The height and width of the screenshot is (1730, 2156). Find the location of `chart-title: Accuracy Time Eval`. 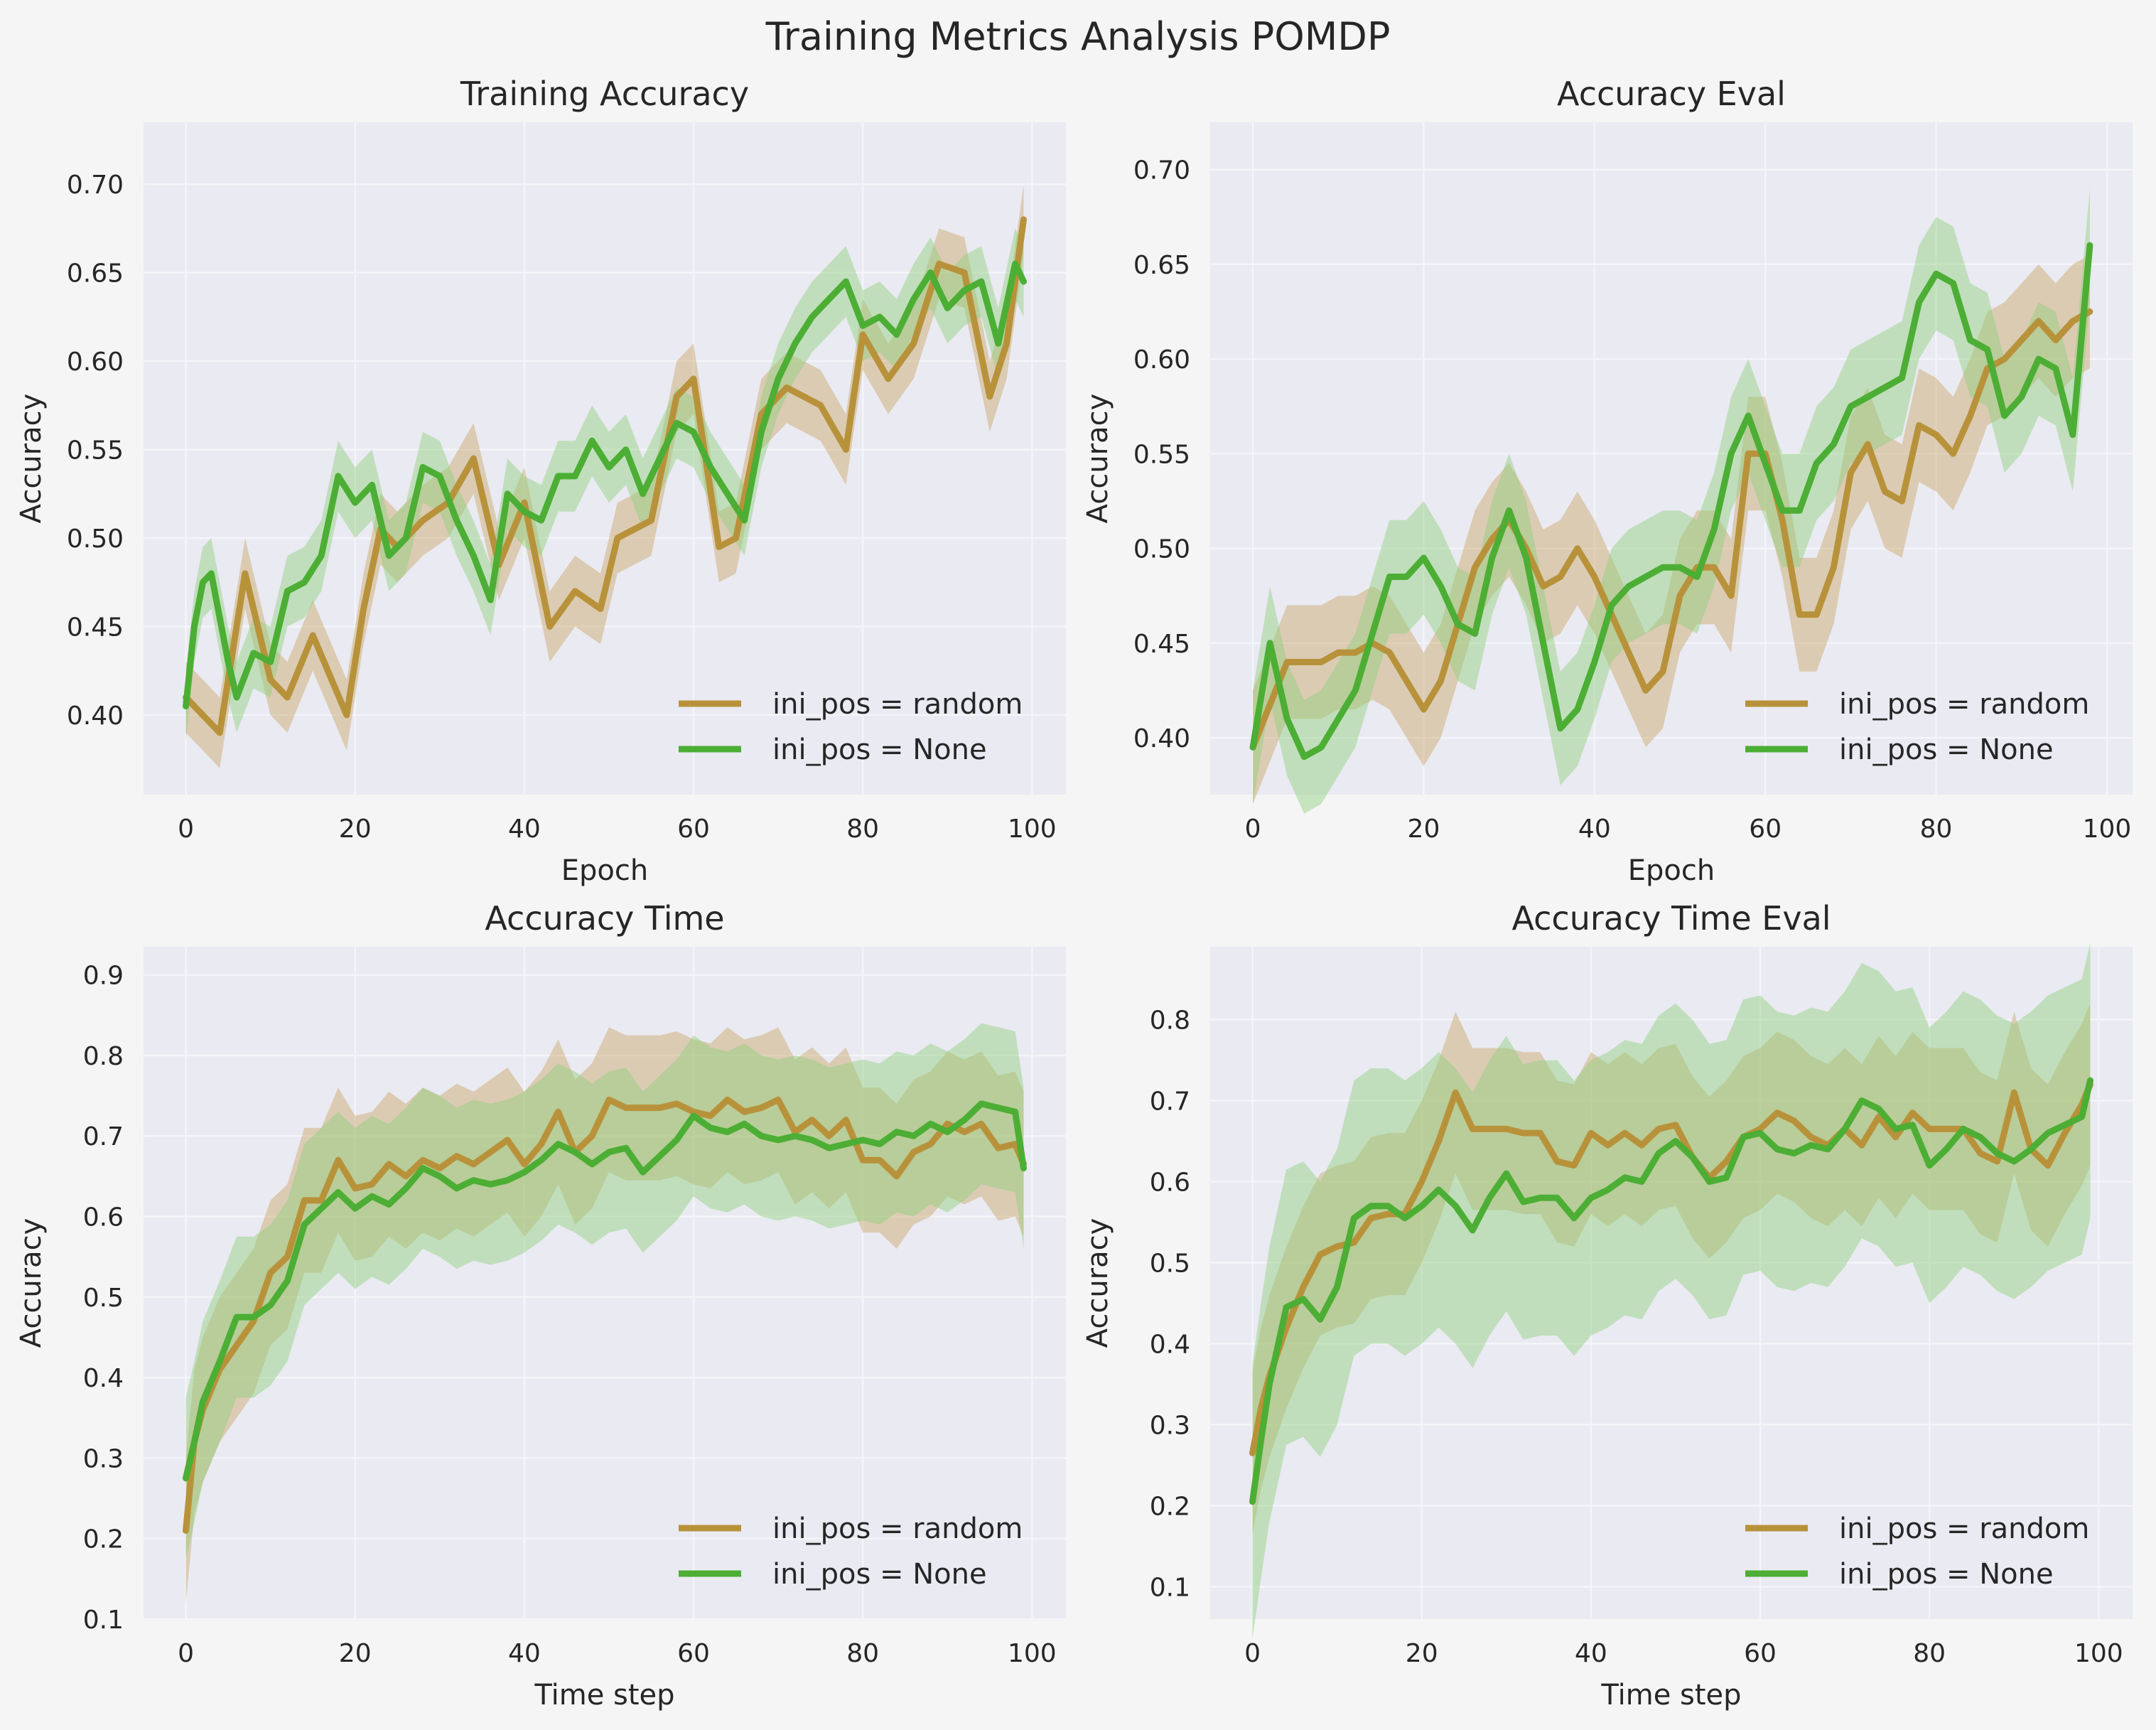

chart-title: Accuracy Time Eval is located at coordinates (1671, 918).